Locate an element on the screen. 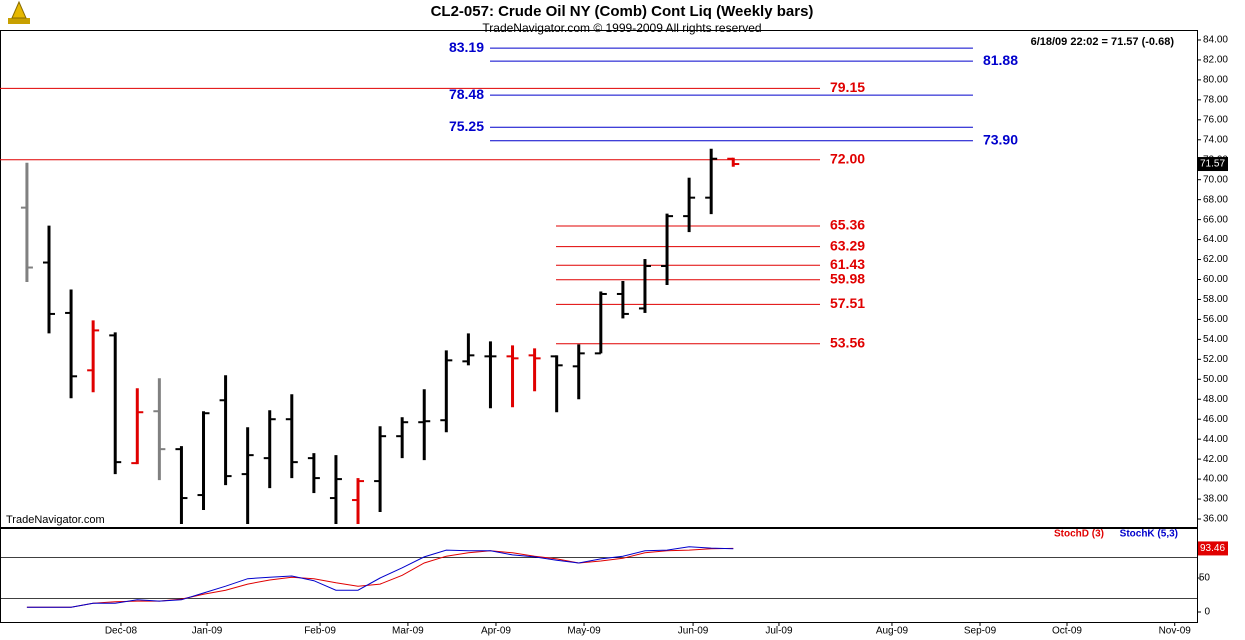 The height and width of the screenshot is (640, 1245). y-tick-label: 82.00 is located at coordinates (1215, 60).